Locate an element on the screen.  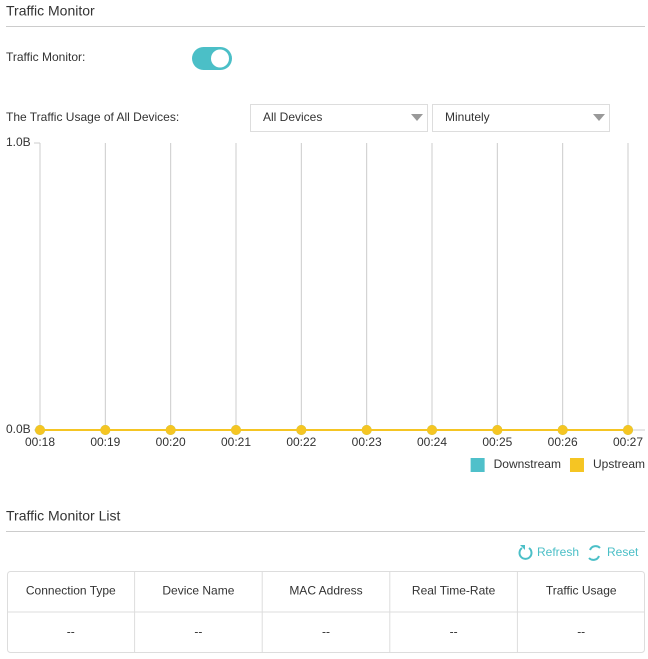
x-tick-label: 00:23 is located at coordinates (367, 442).